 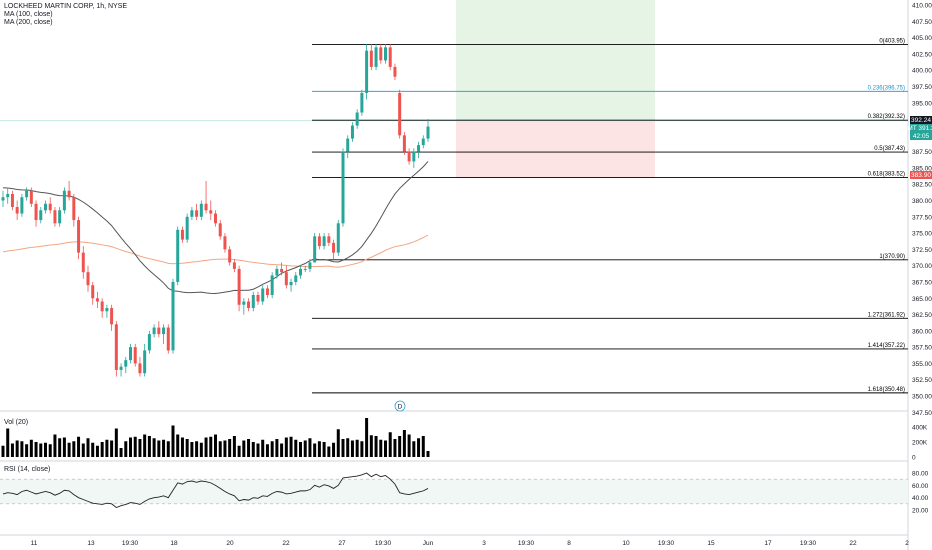 I want to click on price-tick-label: 352.50, so click(x=922, y=380).